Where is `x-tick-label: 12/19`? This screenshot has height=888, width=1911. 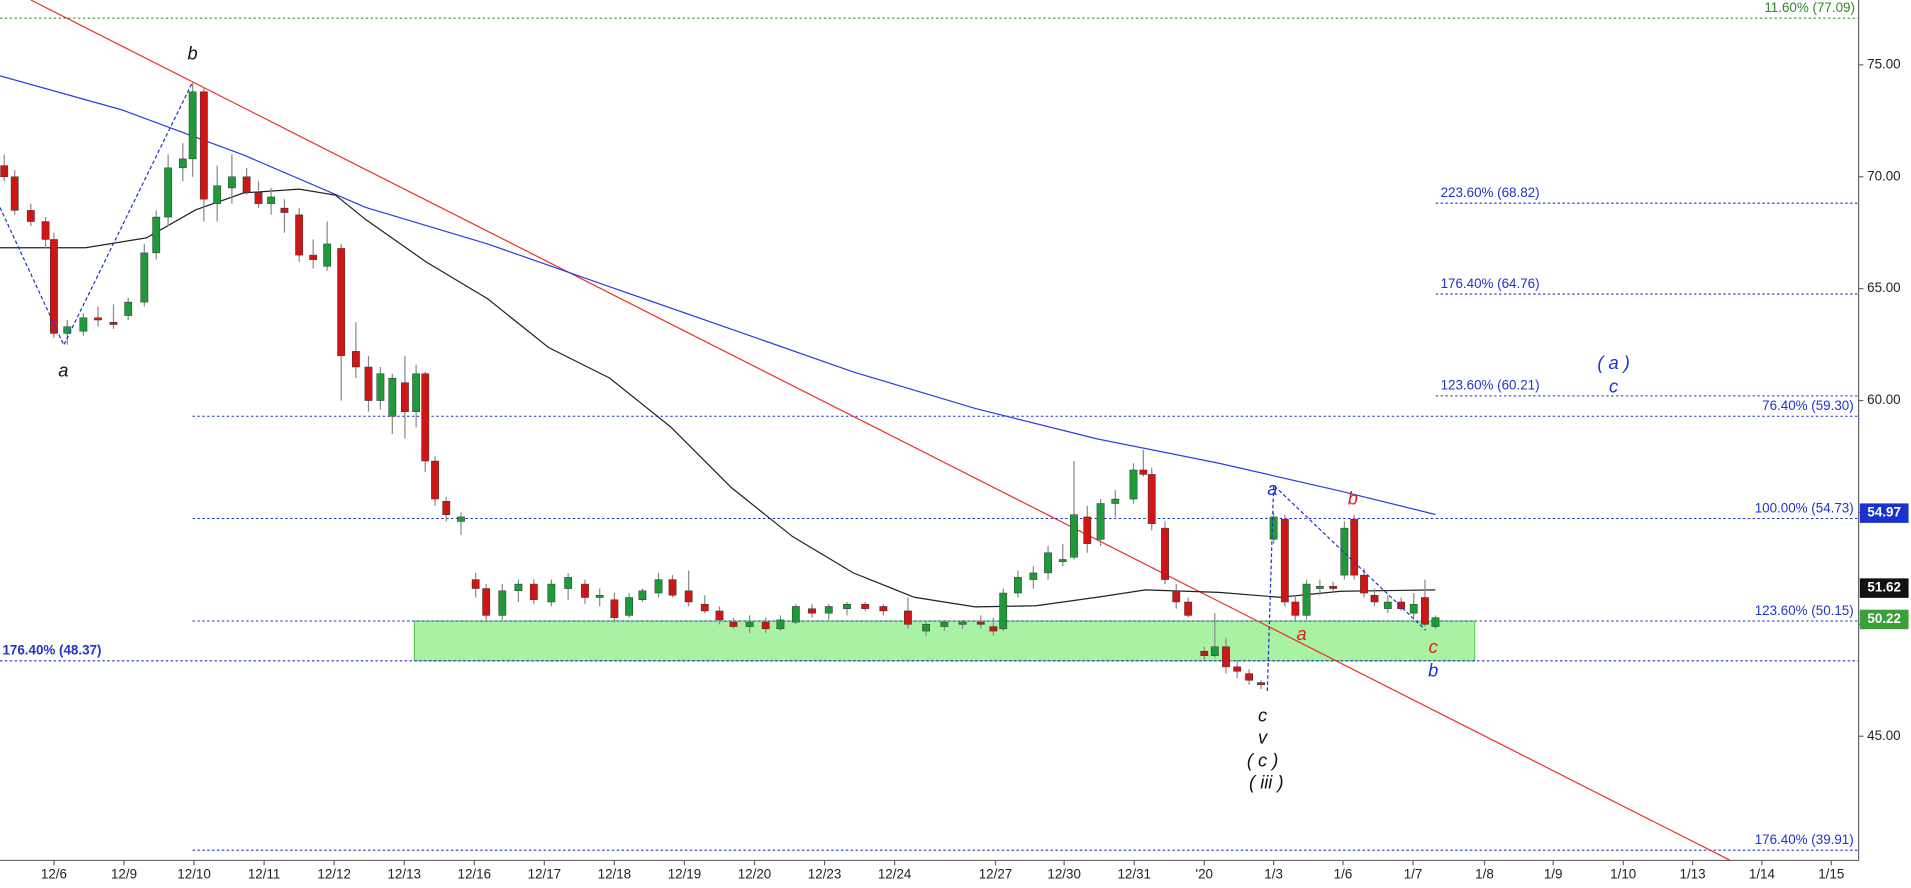
x-tick-label: 12/19 is located at coordinates (685, 874).